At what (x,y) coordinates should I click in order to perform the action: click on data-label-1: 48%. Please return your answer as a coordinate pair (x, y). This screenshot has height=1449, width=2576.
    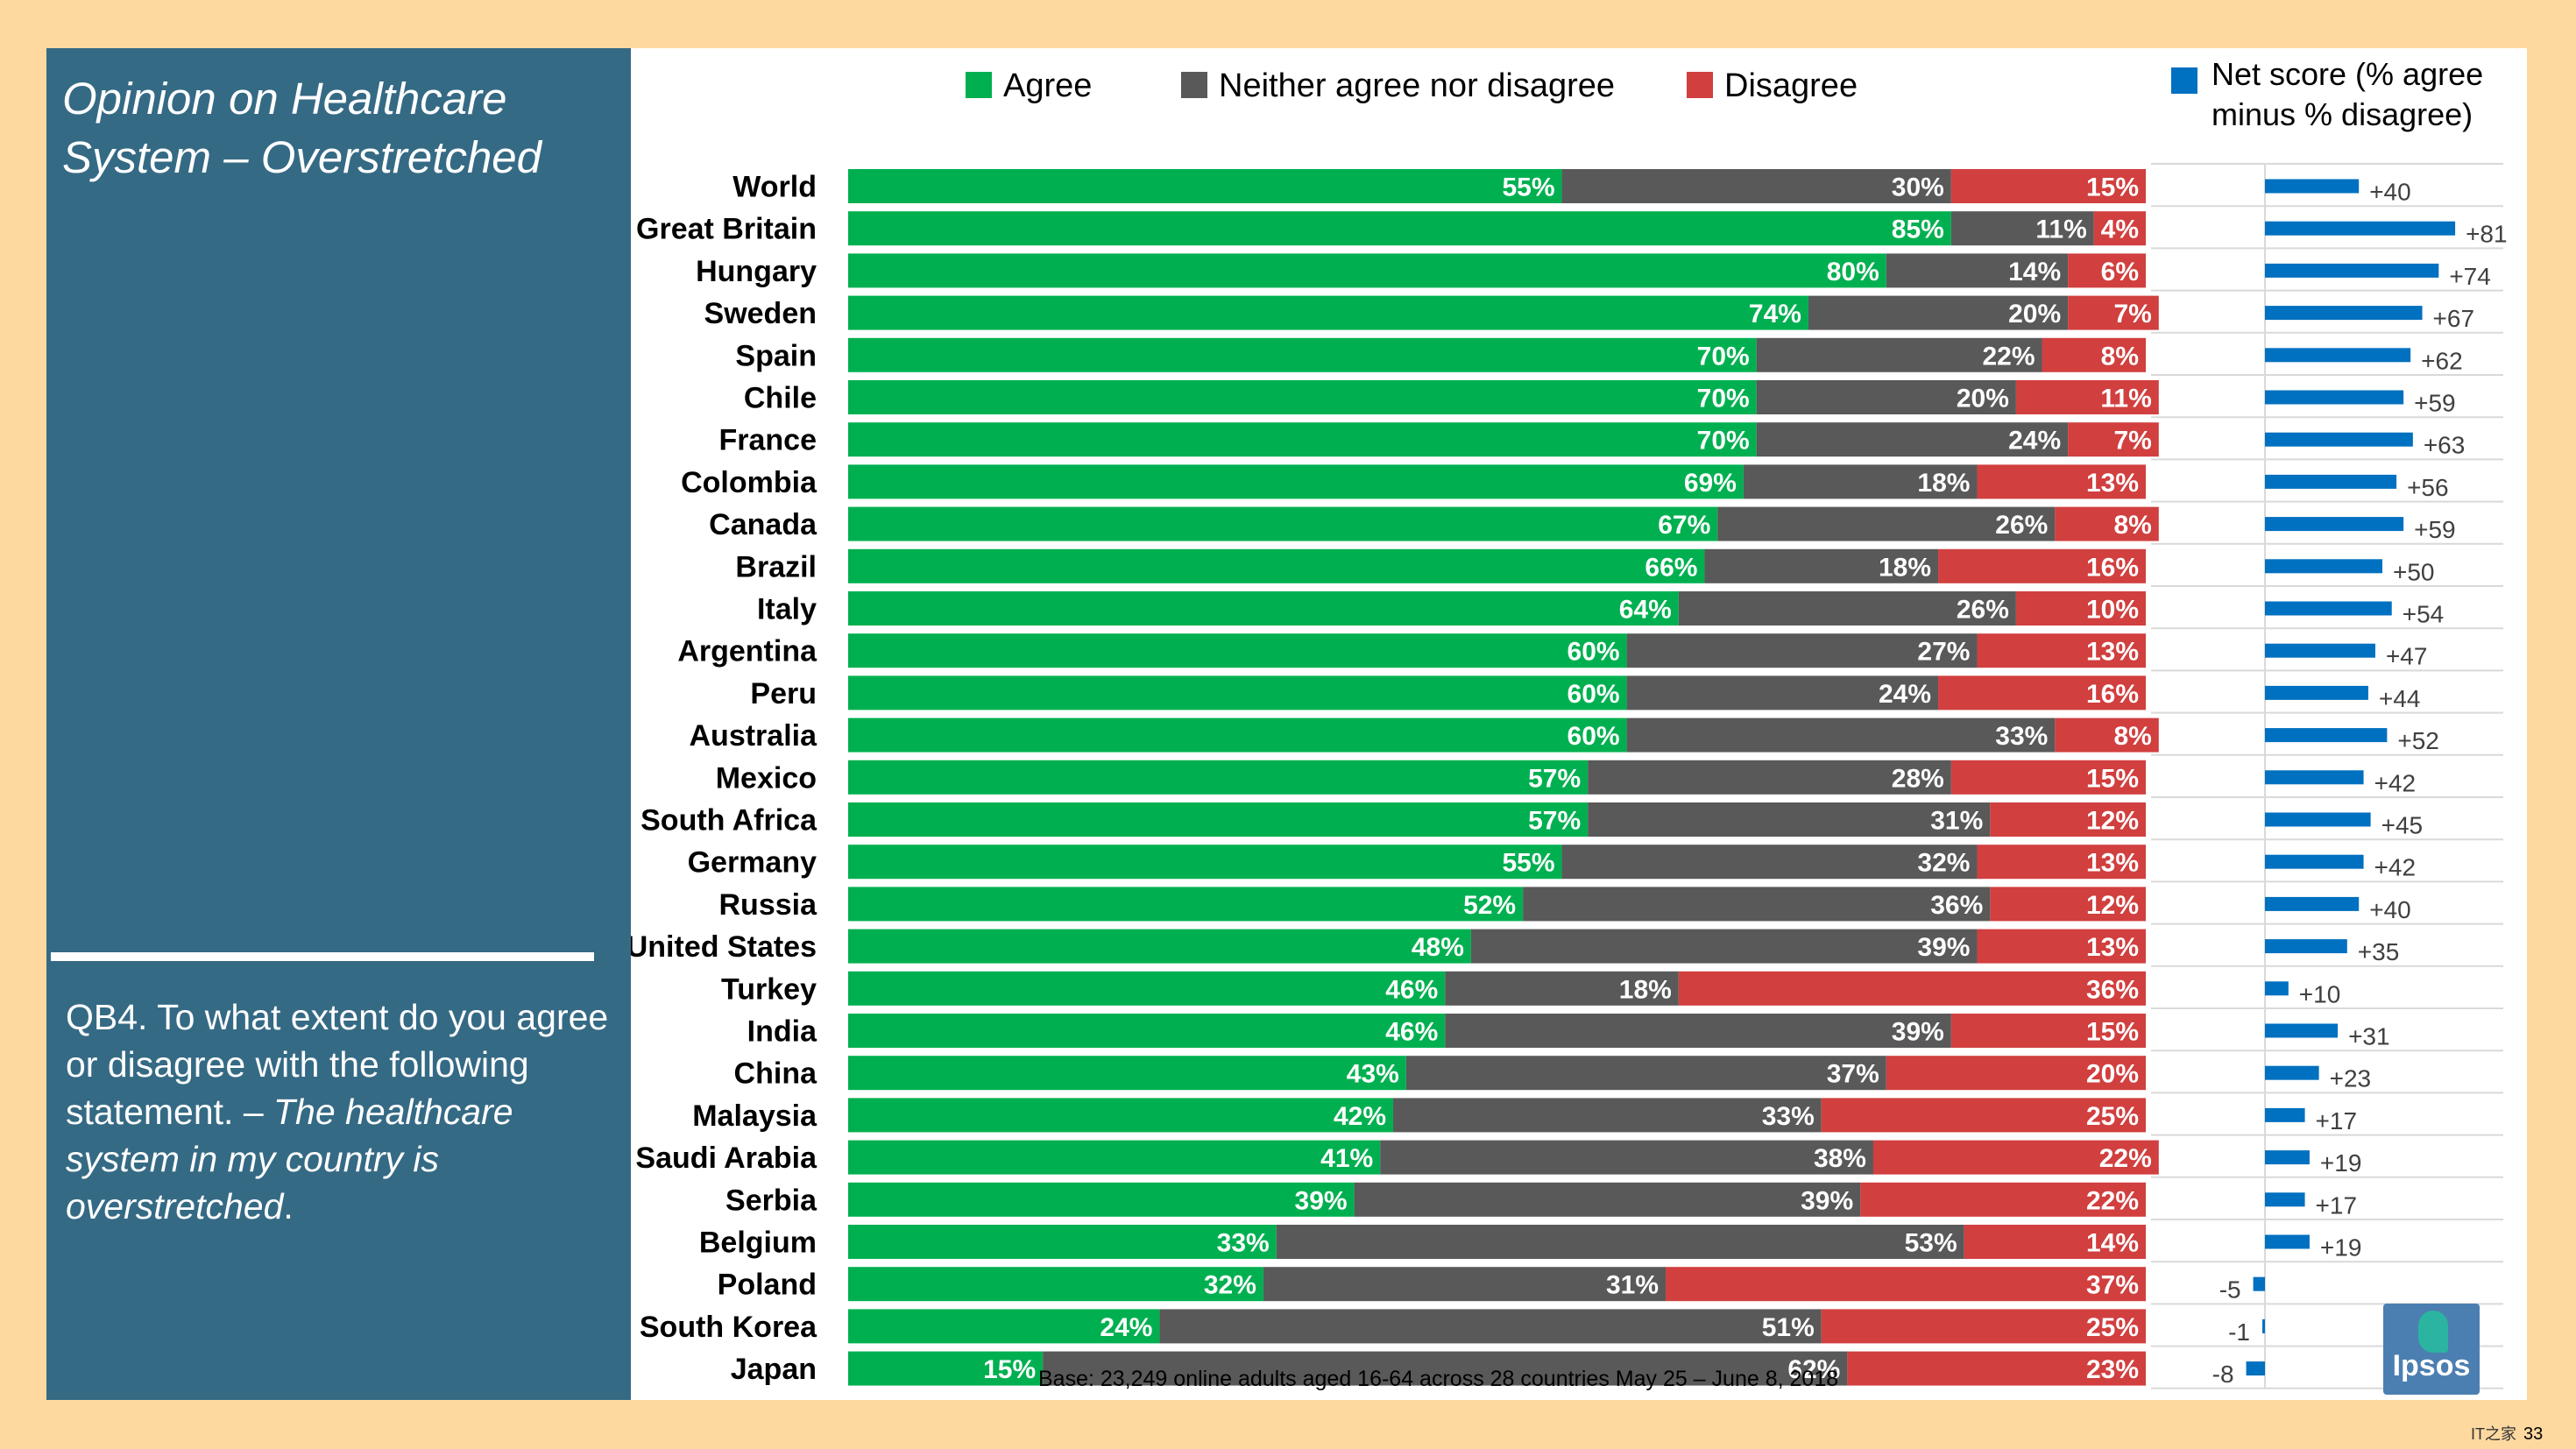
    Looking at the image, I should click on (1438, 948).